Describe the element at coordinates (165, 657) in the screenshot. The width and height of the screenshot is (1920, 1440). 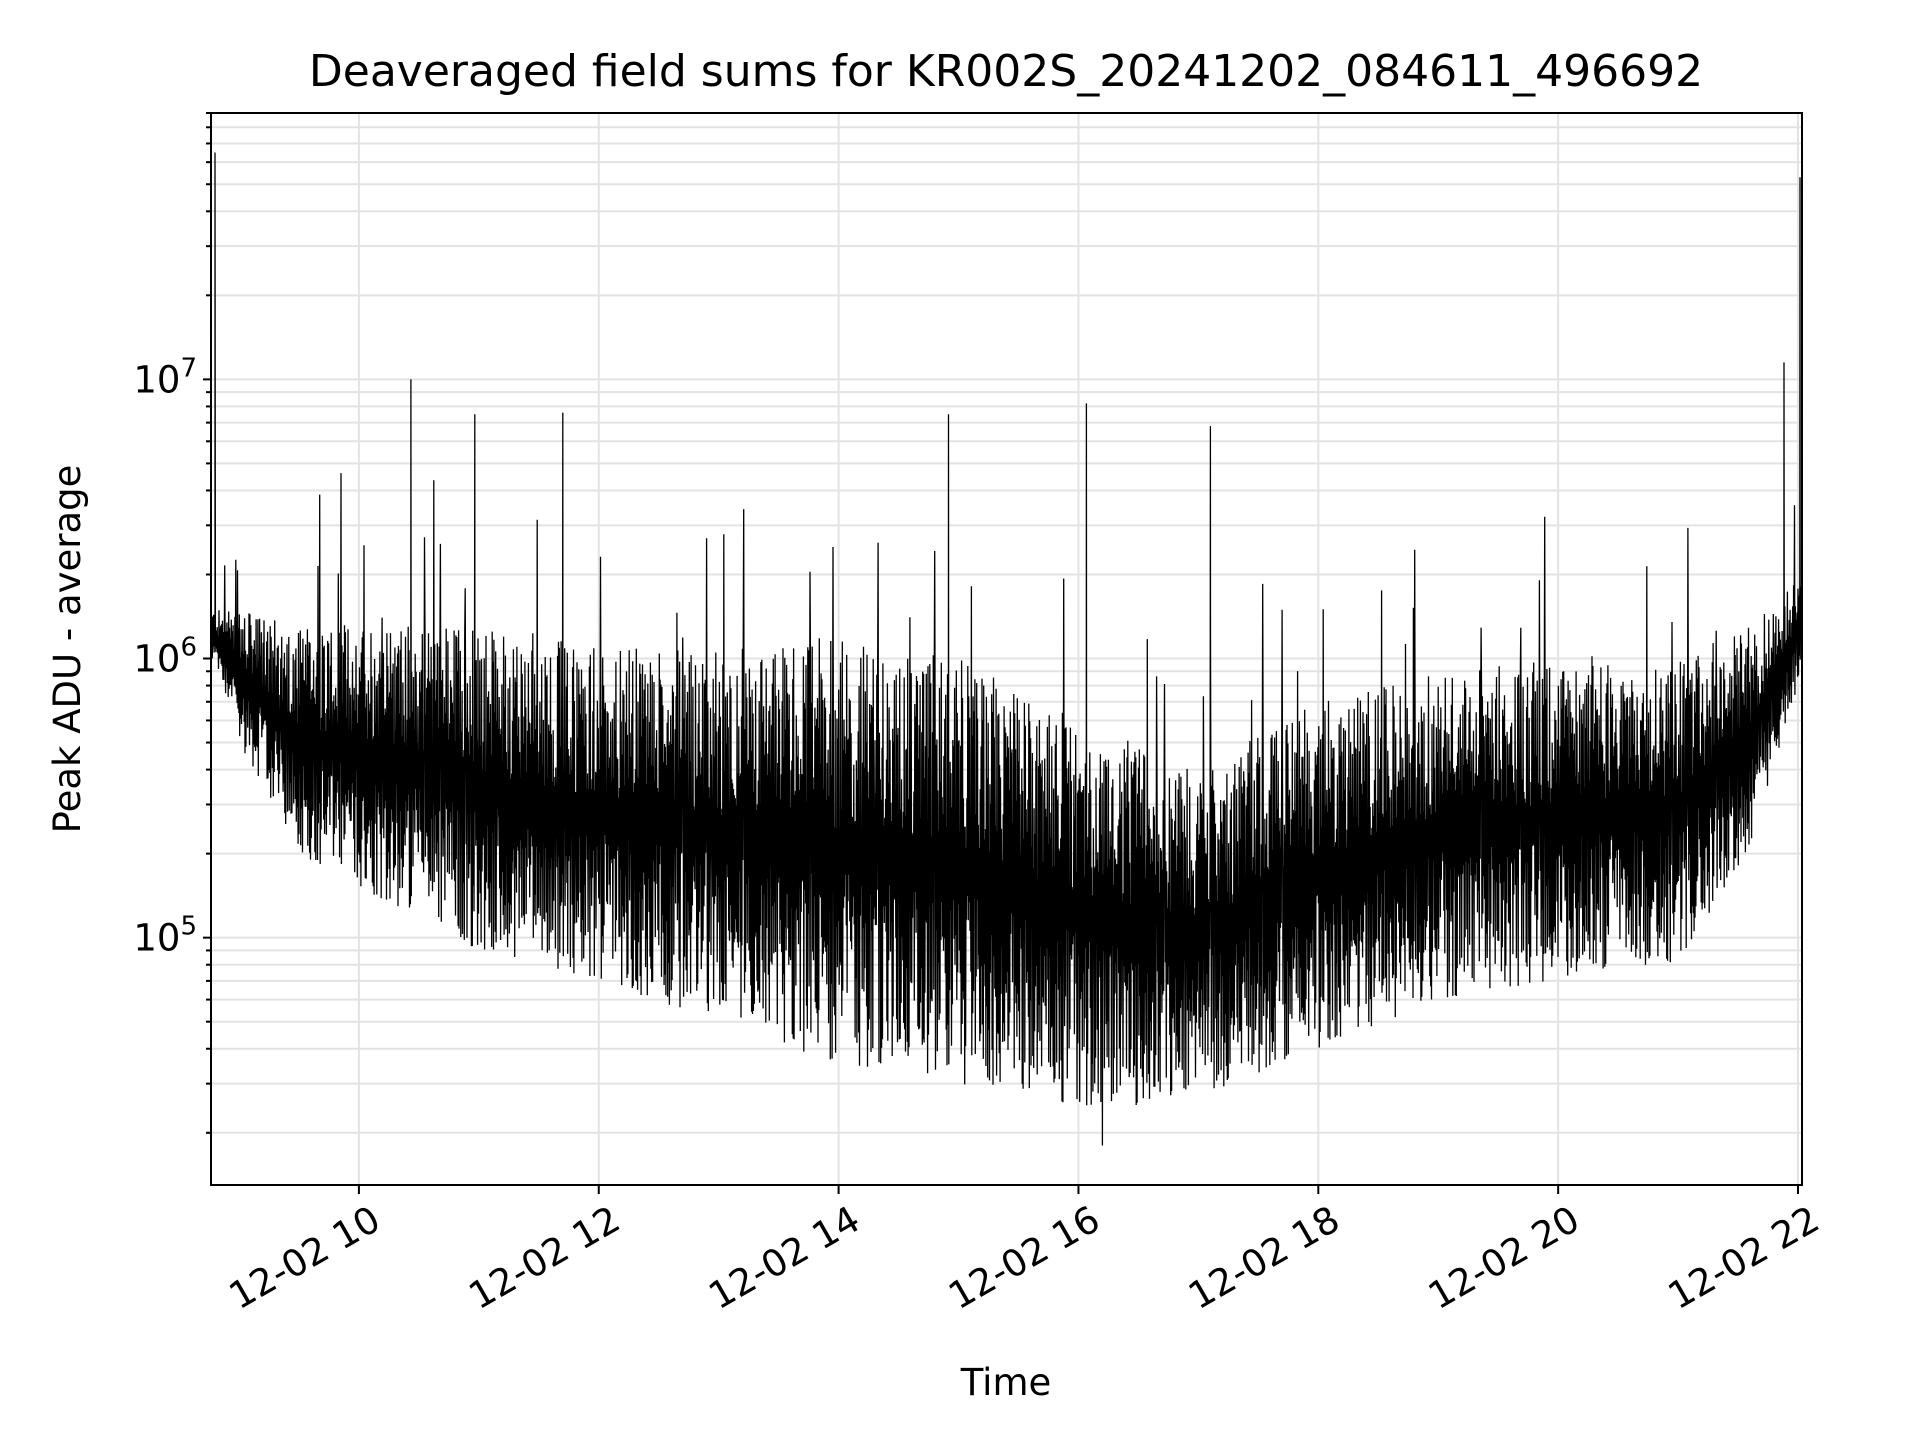
I see `y-tick-label: 106` at that location.